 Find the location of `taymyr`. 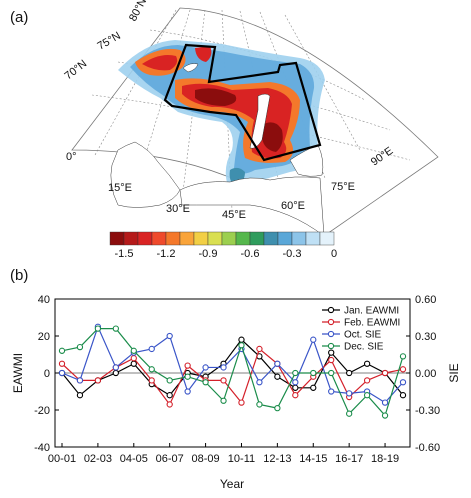

taymyr is located at coordinates (306, 160).